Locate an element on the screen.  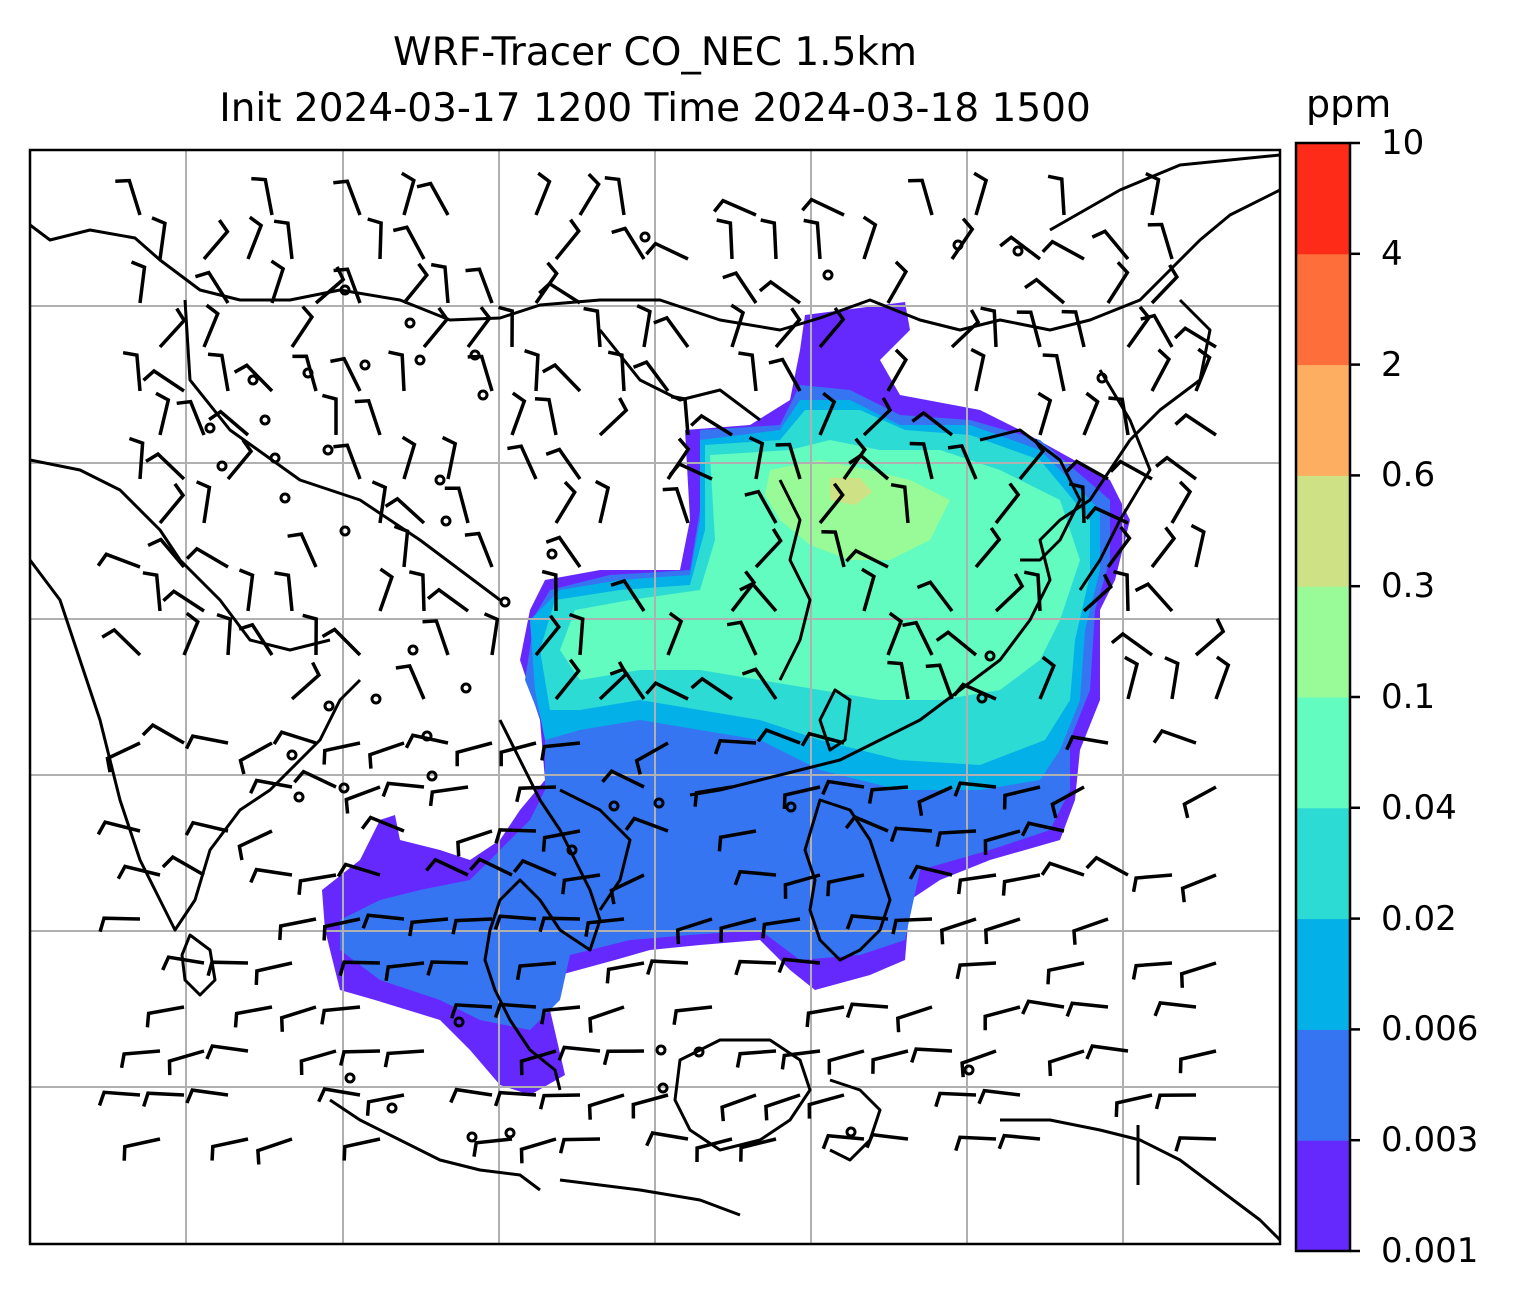
colorbar-ticks is located at coordinates (1355, 697).